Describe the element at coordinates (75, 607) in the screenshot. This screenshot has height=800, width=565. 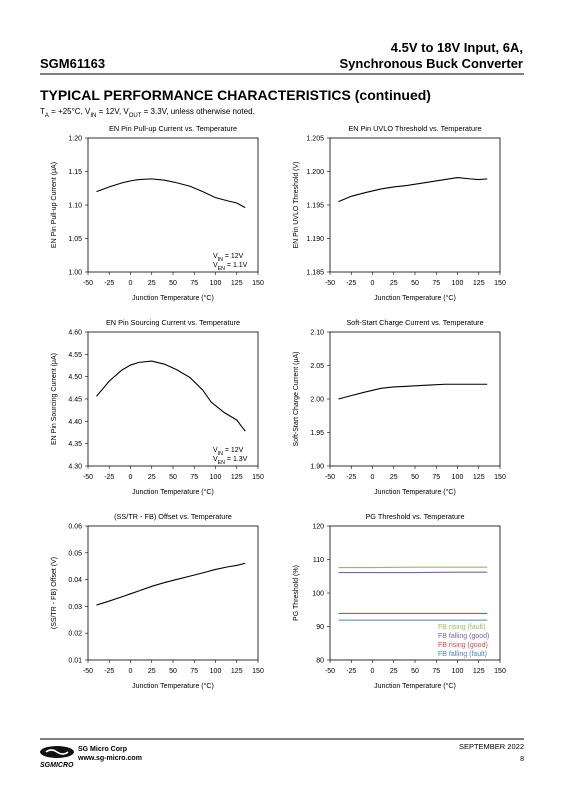
I see `y-tick-label: 0.03` at that location.